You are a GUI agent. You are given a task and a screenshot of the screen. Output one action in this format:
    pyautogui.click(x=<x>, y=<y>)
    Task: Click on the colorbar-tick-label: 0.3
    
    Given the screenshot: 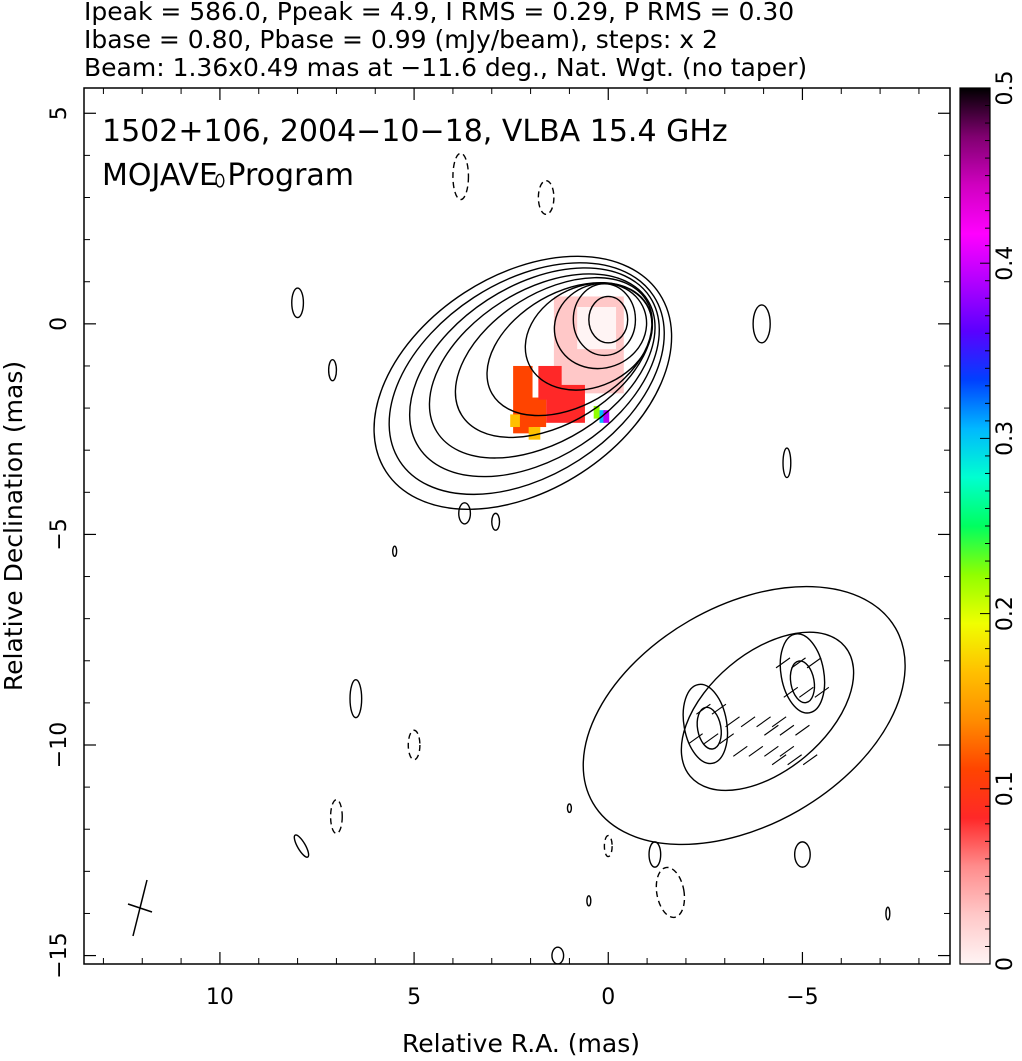 What is the action you would take?
    pyautogui.click(x=1005, y=438)
    